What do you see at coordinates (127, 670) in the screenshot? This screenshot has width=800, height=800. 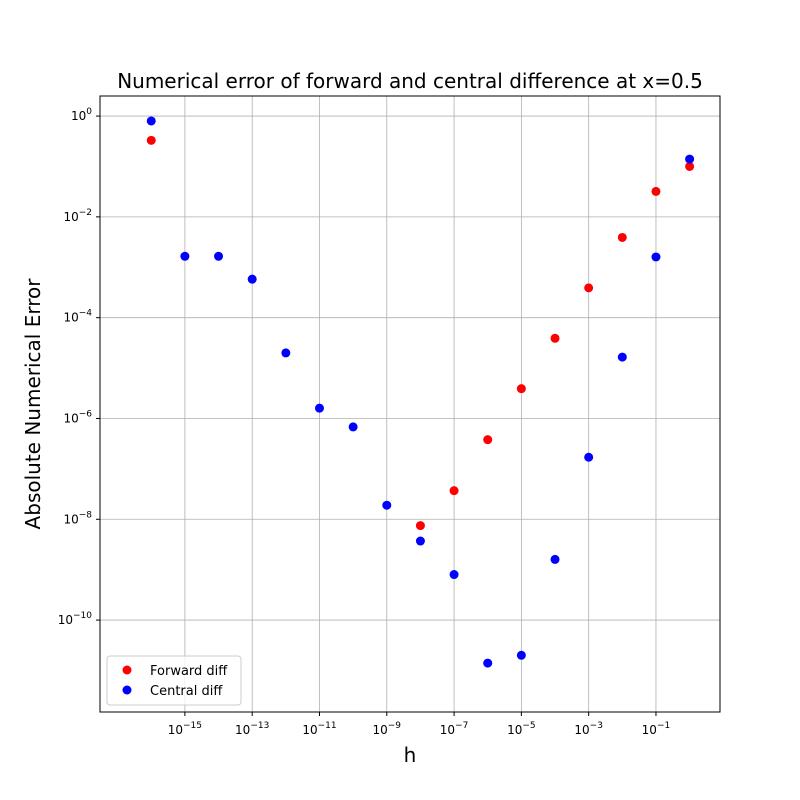 I see `legend-marker-forward` at bounding box center [127, 670].